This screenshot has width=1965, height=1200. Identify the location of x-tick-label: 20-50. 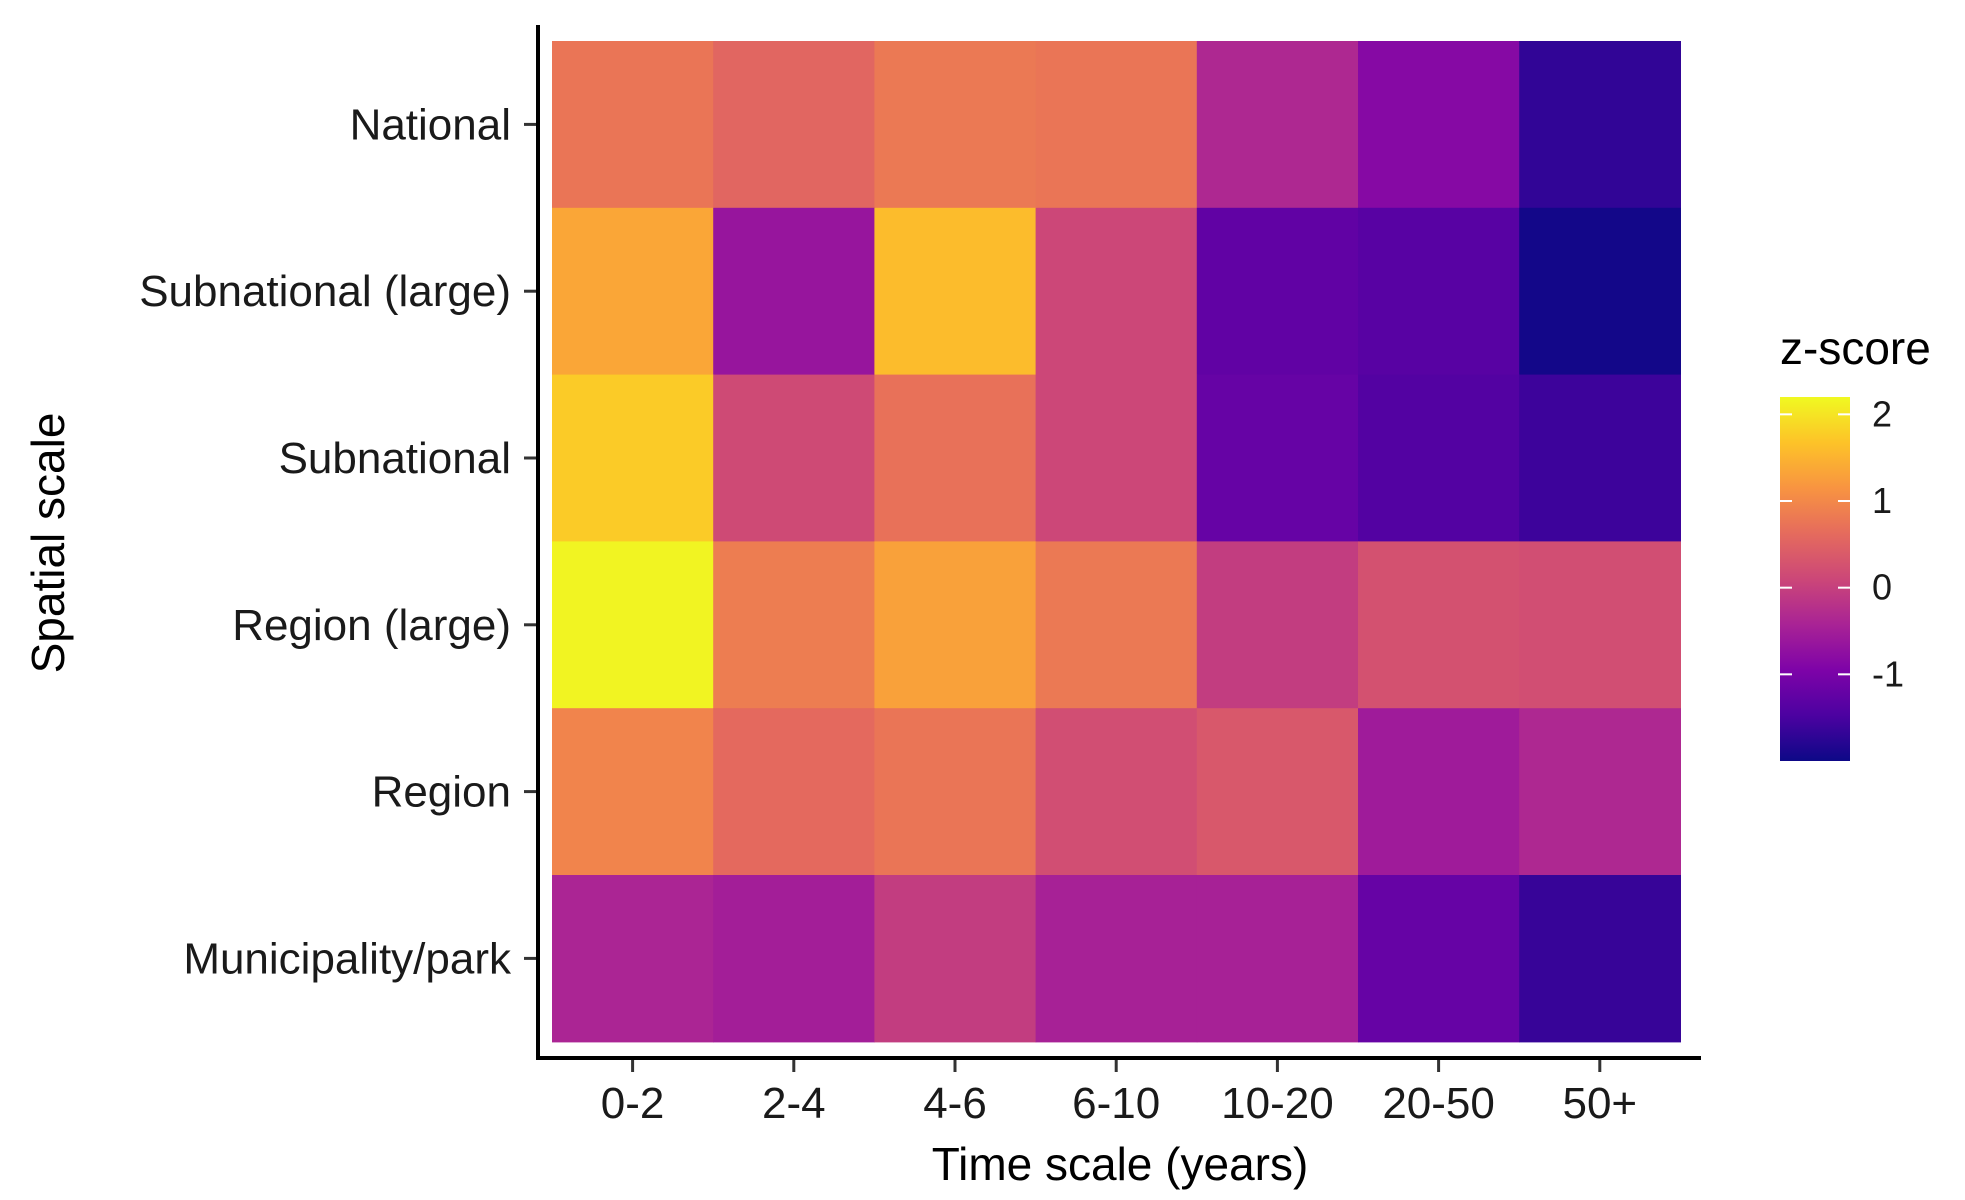
(1438, 1103).